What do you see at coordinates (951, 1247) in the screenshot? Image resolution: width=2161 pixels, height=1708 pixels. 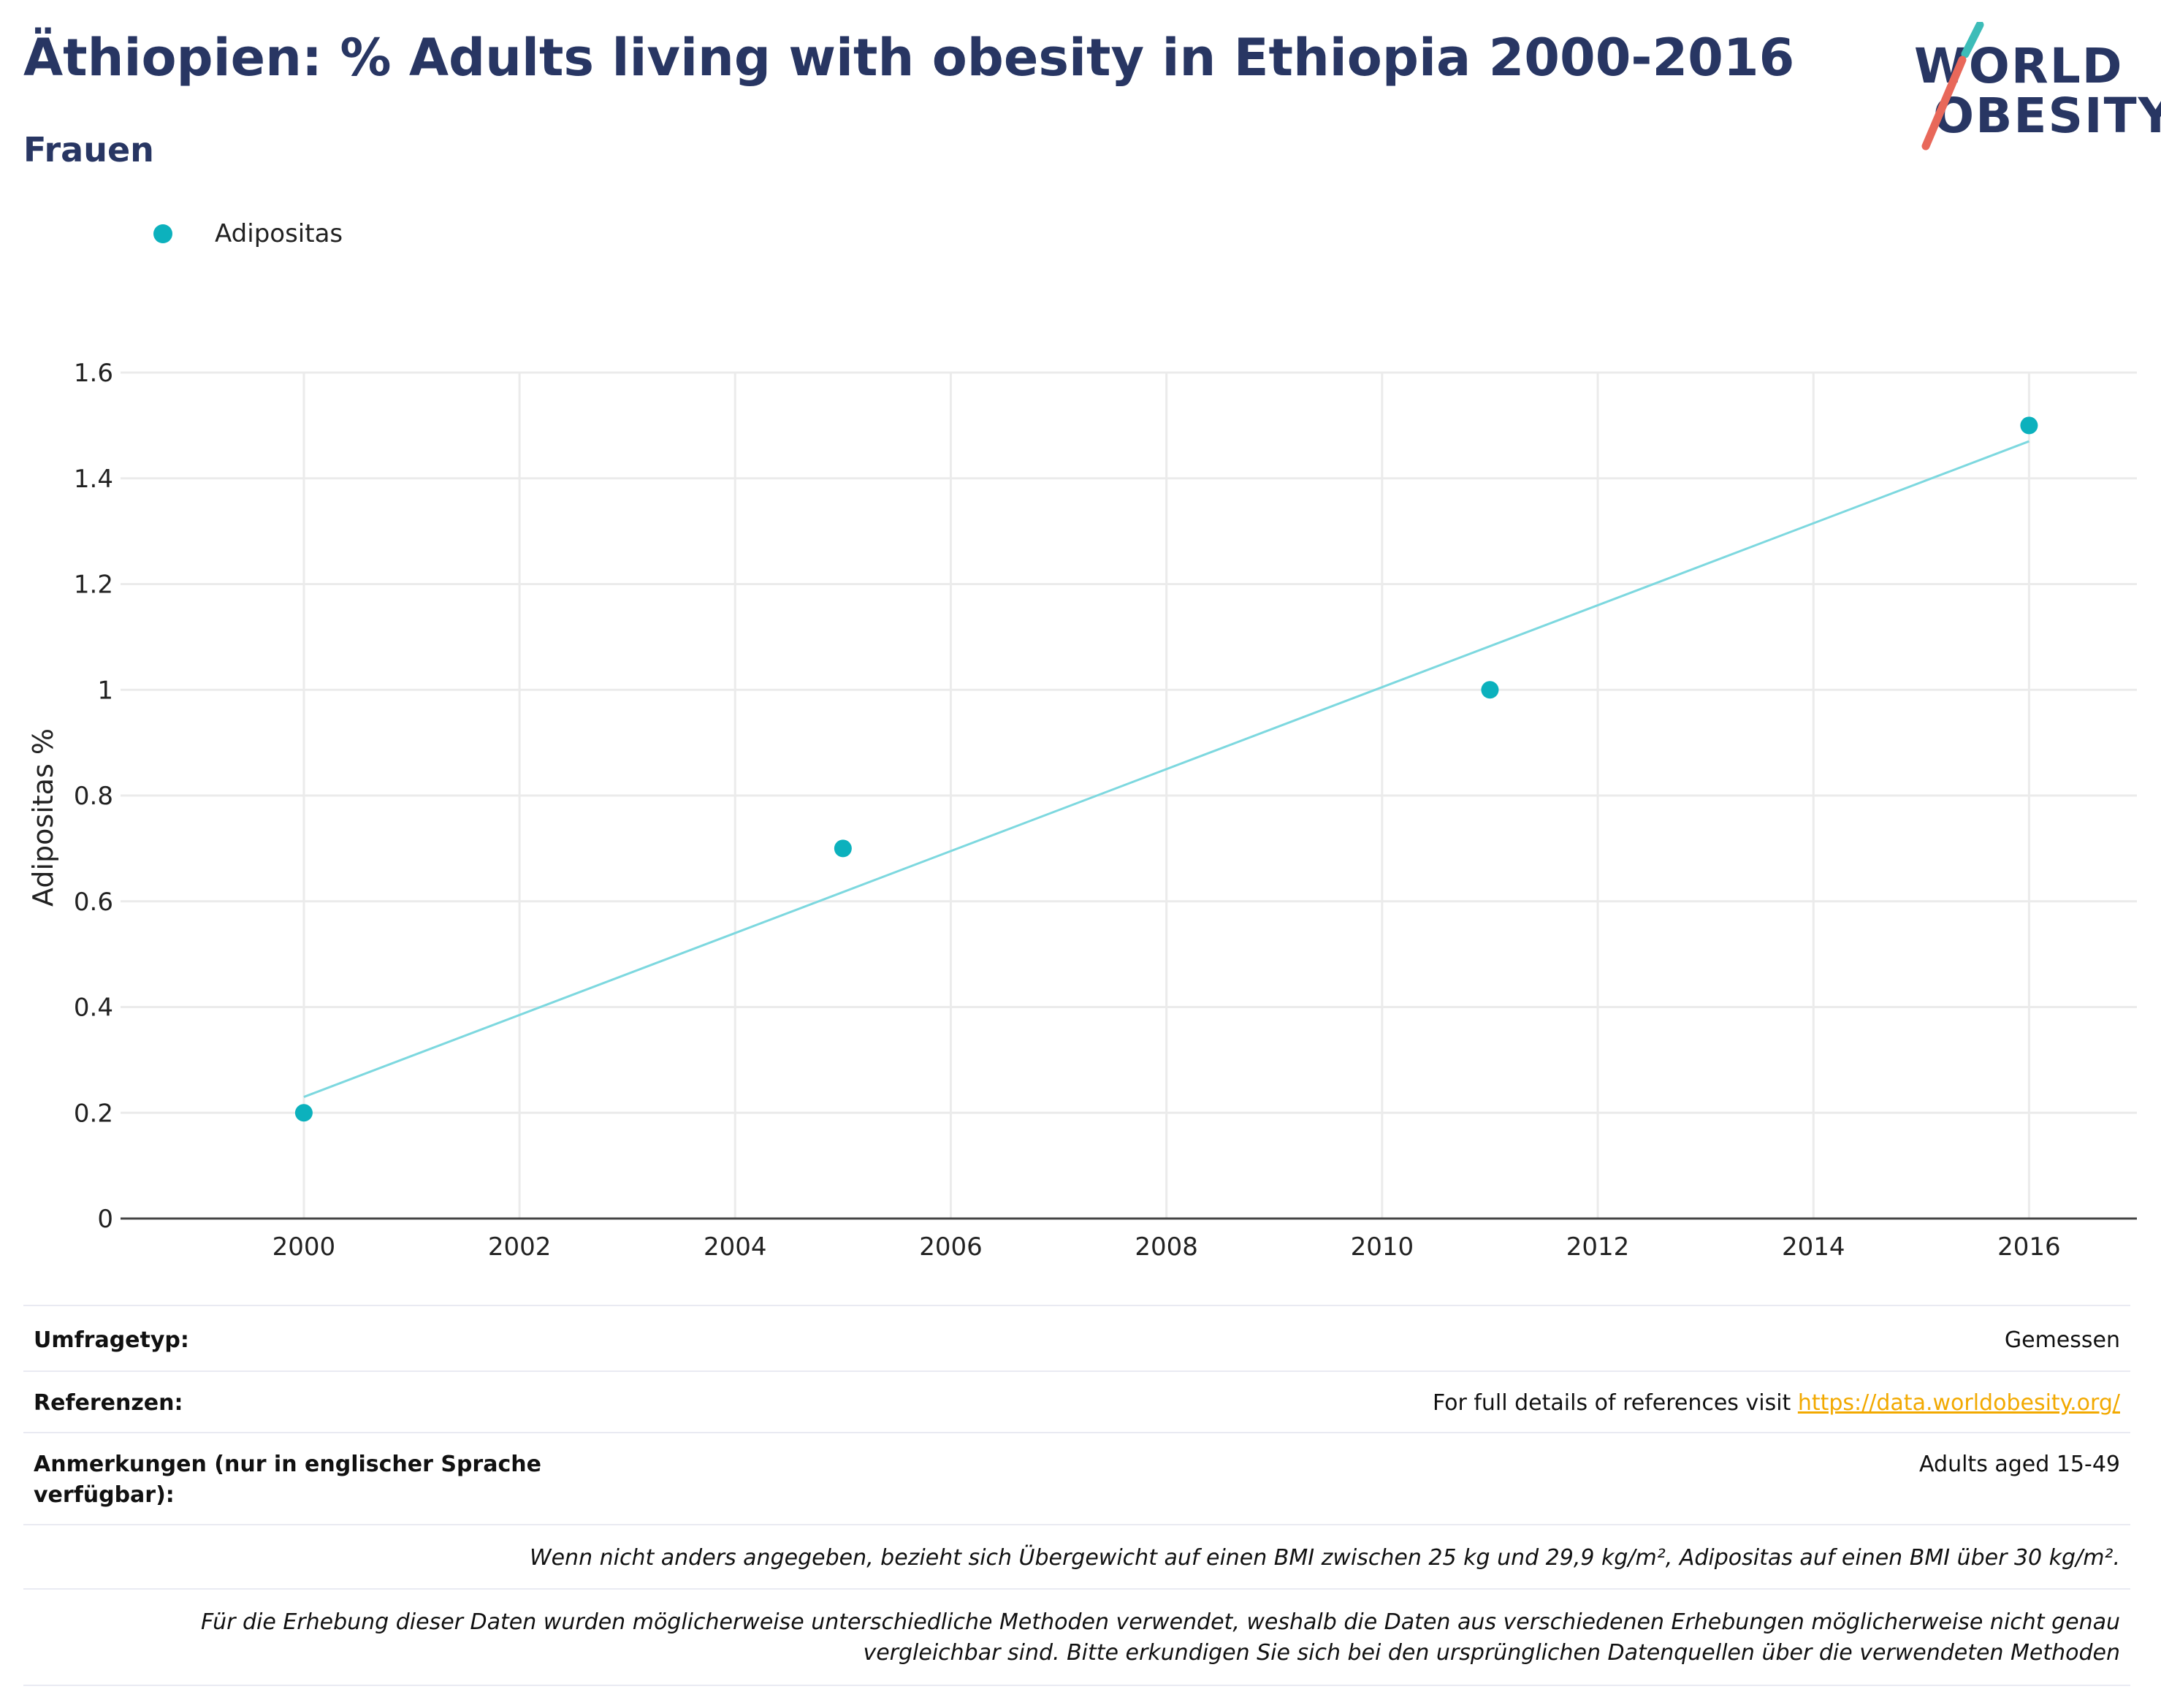 I see `x-tick-label: 2006` at bounding box center [951, 1247].